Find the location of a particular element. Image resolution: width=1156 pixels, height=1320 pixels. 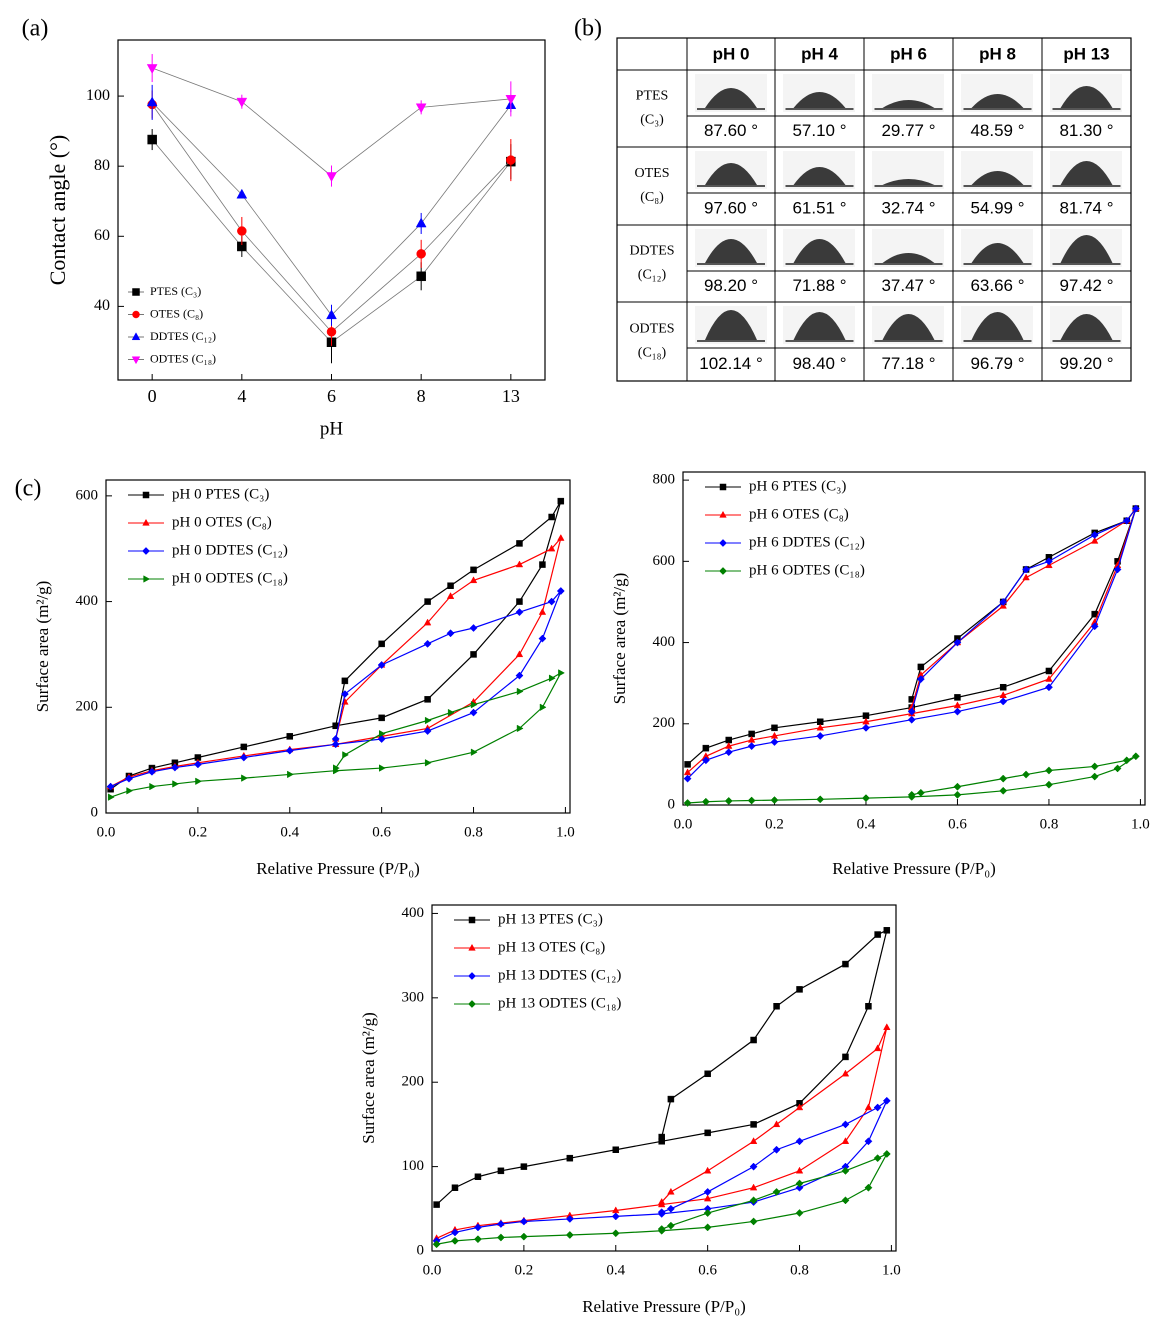

y-tick-label: 0 is located at coordinates (672, 804).